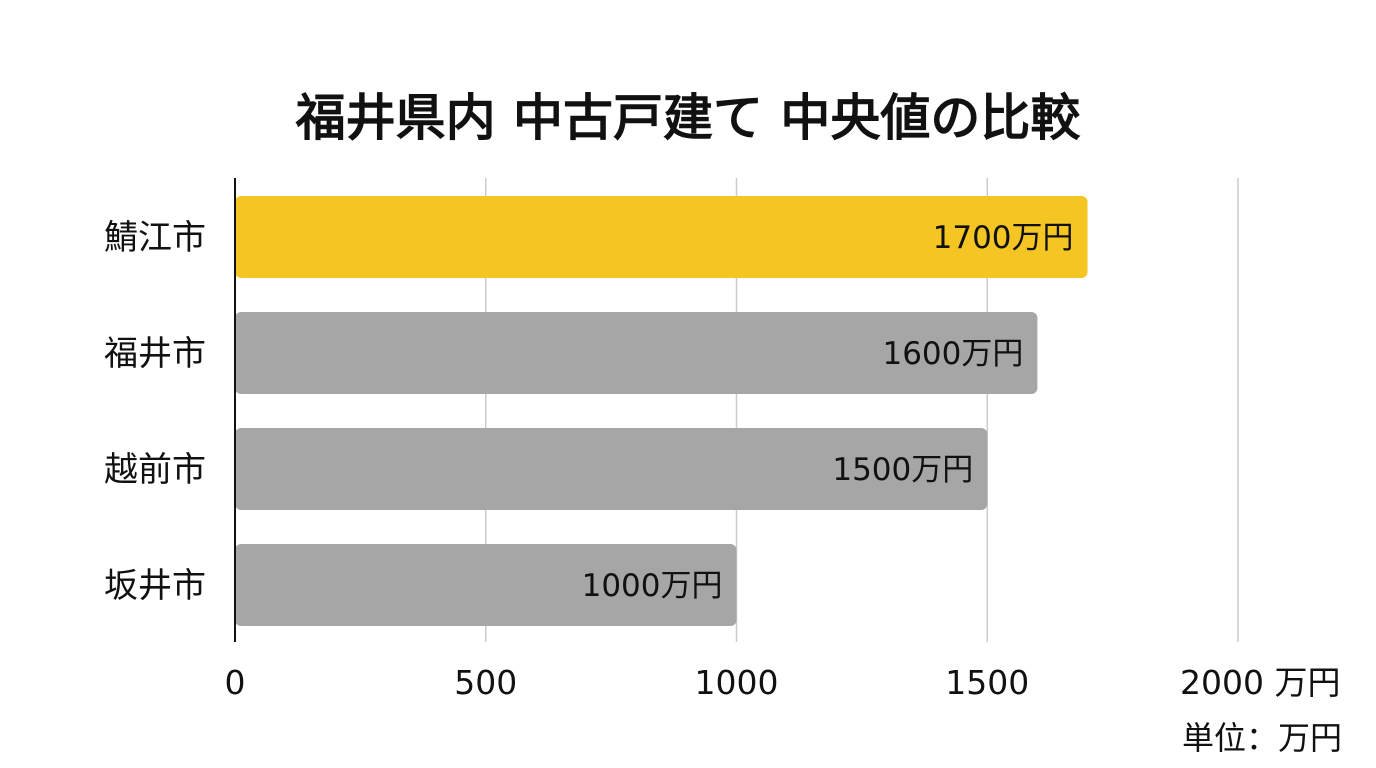  What do you see at coordinates (688, 118) in the screenshot?
I see `chart-title: 福井県内 中古戸建て 中央値の比較` at bounding box center [688, 118].